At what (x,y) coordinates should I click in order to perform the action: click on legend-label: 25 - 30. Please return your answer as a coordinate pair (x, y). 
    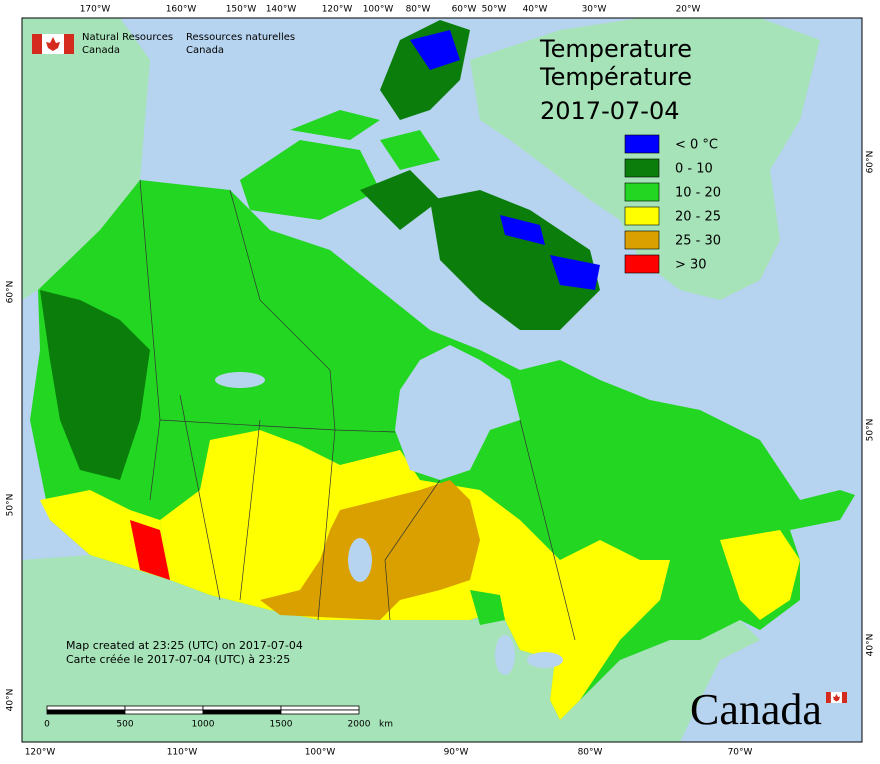
    Looking at the image, I should click on (698, 241).